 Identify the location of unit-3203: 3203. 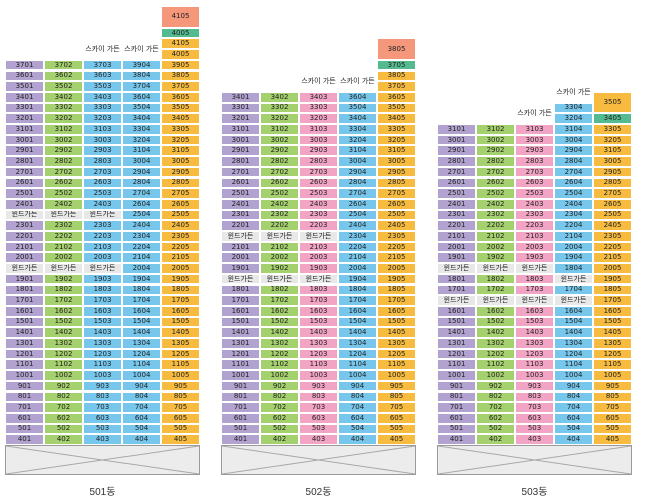
(102, 118).